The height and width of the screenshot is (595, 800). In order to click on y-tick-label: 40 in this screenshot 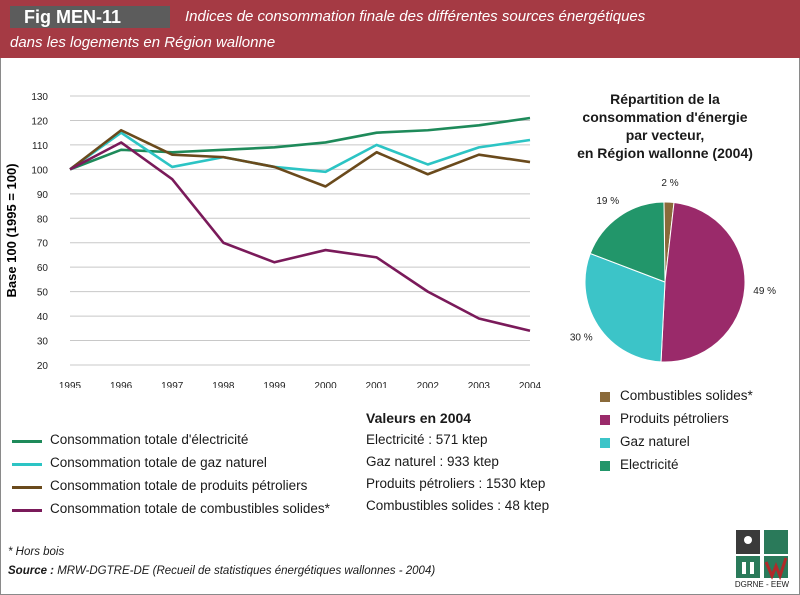, I will do `click(43, 317)`.